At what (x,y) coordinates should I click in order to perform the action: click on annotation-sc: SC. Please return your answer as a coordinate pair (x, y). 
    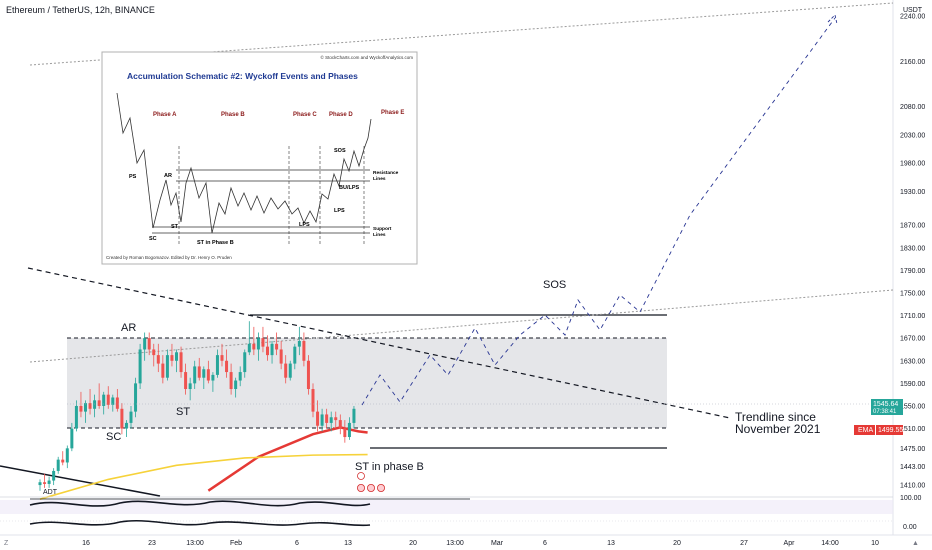
    Looking at the image, I should click on (113, 437).